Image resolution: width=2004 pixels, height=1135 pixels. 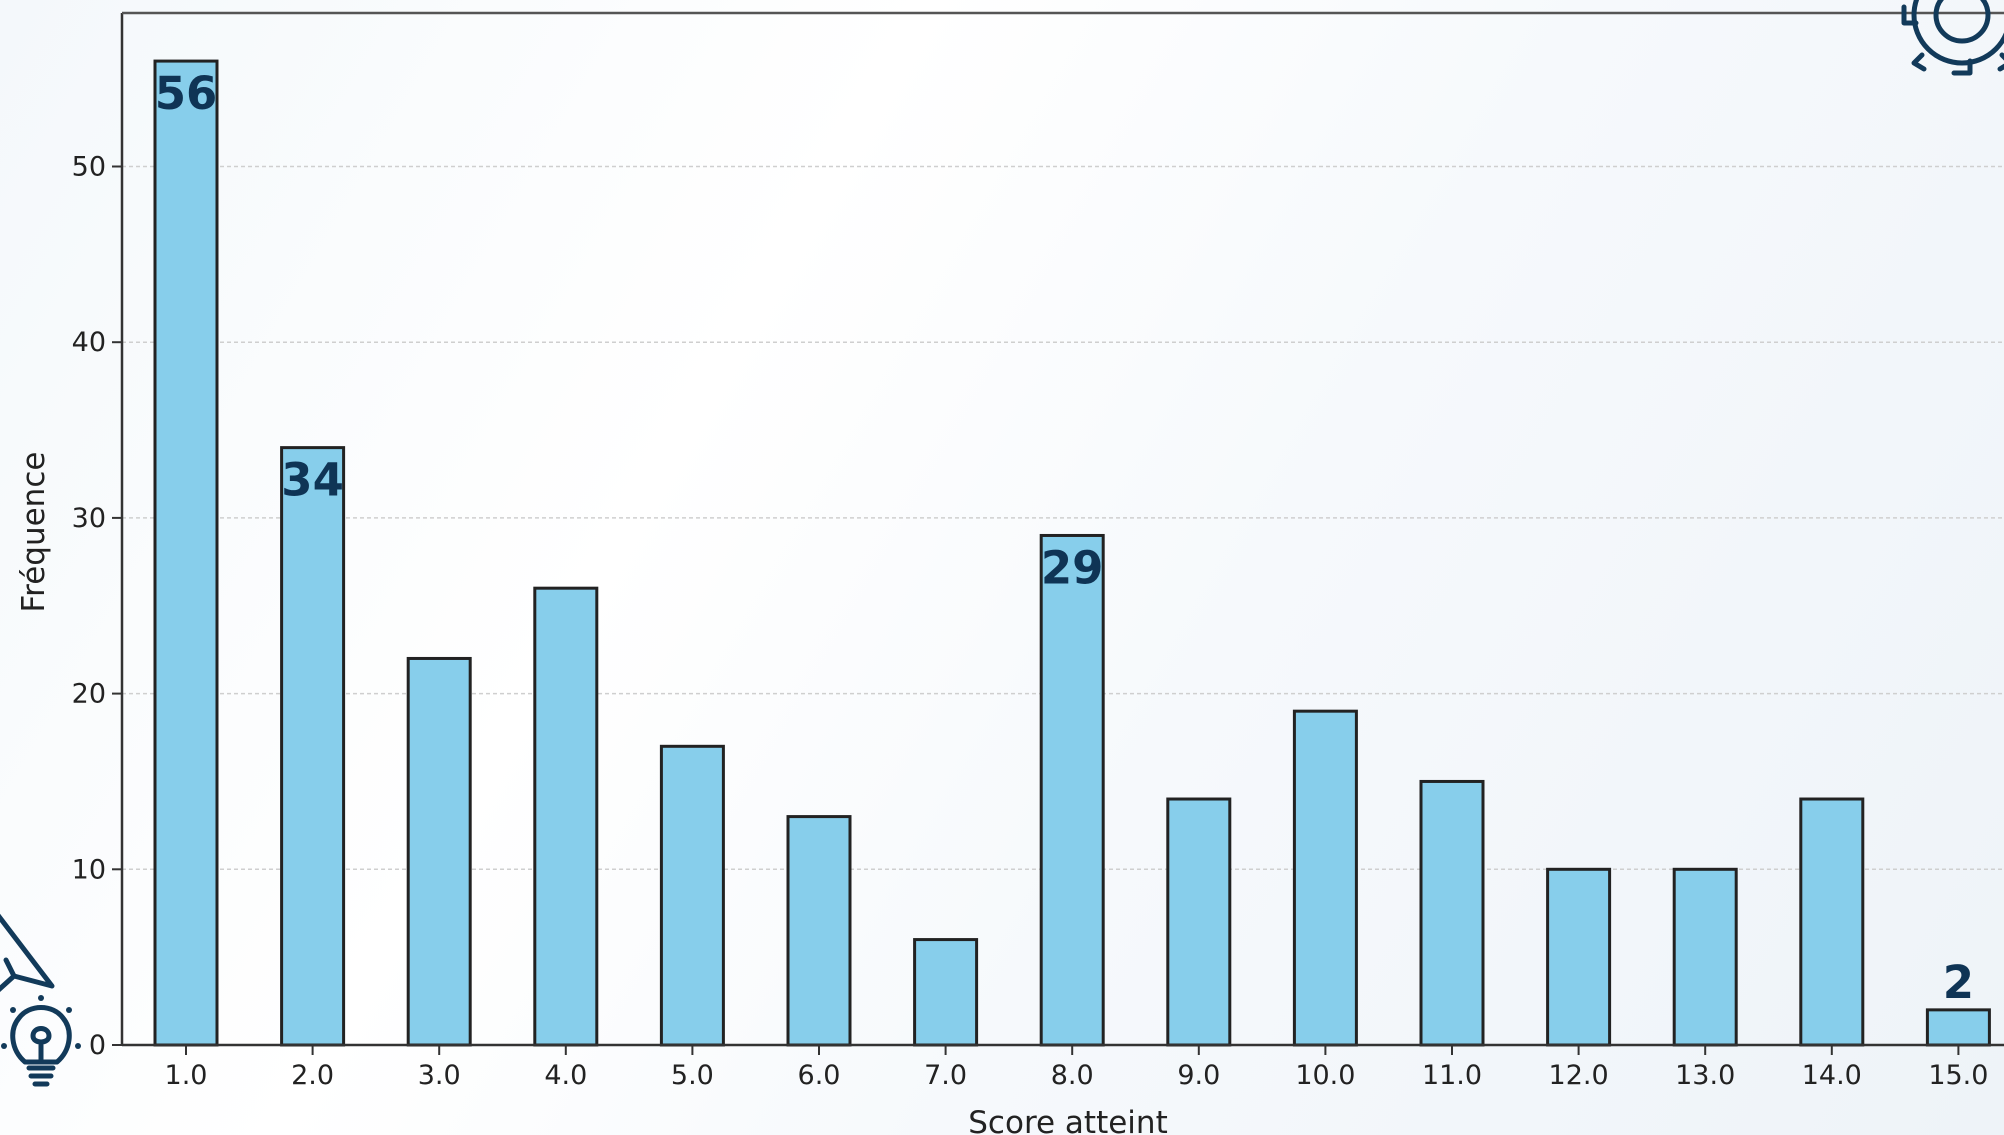 What do you see at coordinates (945, 1075) in the screenshot?
I see `x-tick-label: 7.0` at bounding box center [945, 1075].